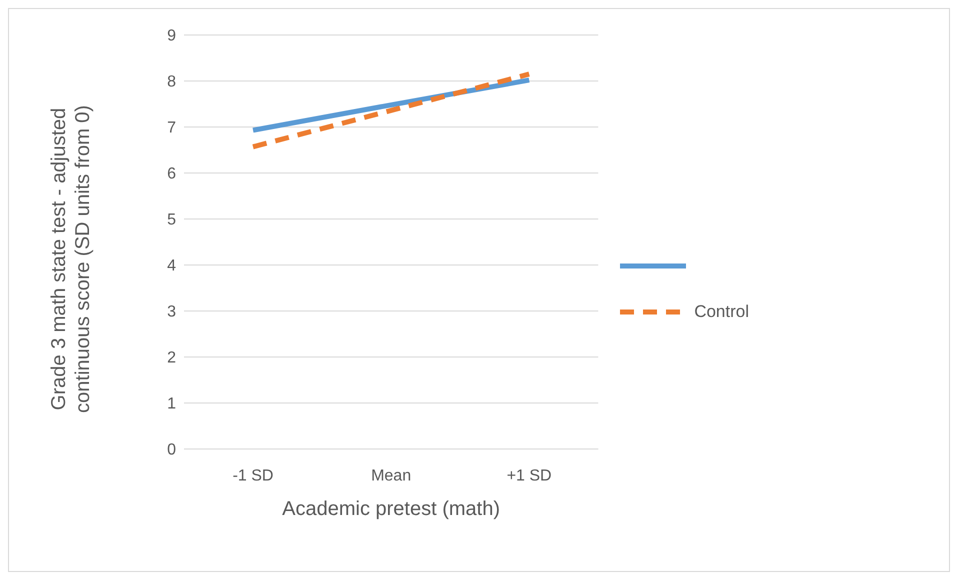 The image size is (958, 581). What do you see at coordinates (391, 509) in the screenshot?
I see `x-axis-title: Academic pretest (math)` at bounding box center [391, 509].